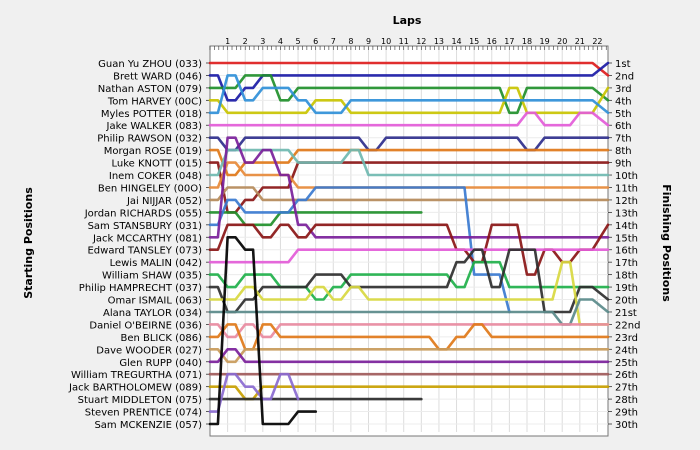  What do you see at coordinates (527, 41) in the screenshot?
I see `lap-tick-label: 18` at bounding box center [527, 41].